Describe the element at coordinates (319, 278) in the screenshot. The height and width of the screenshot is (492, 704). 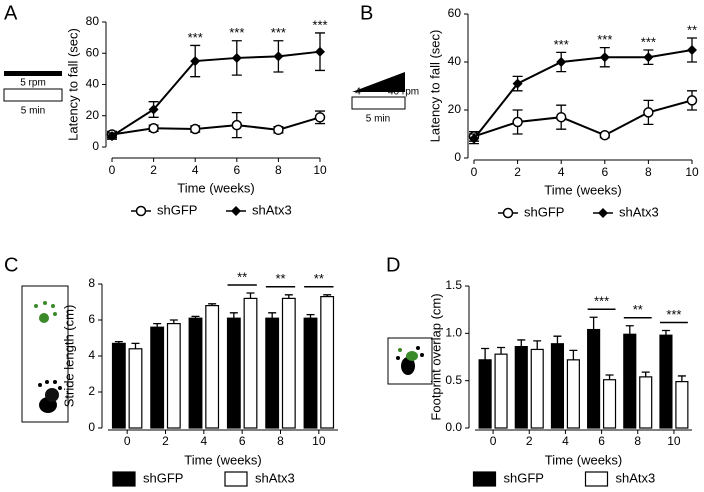
I see `significance: **` at that location.